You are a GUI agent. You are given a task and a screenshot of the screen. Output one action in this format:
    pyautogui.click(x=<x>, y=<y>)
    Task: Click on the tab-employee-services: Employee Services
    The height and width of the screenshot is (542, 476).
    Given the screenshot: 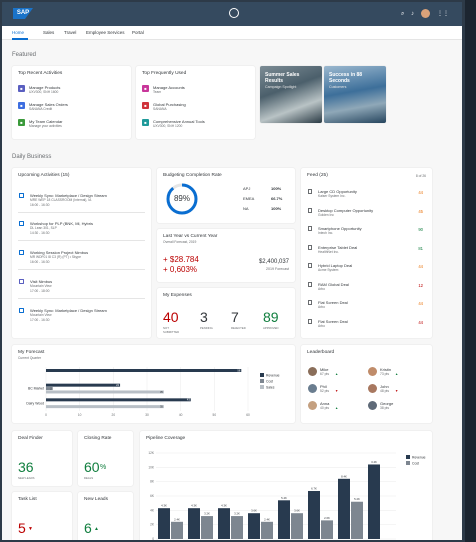 What is the action you would take?
    pyautogui.click(x=105, y=32)
    